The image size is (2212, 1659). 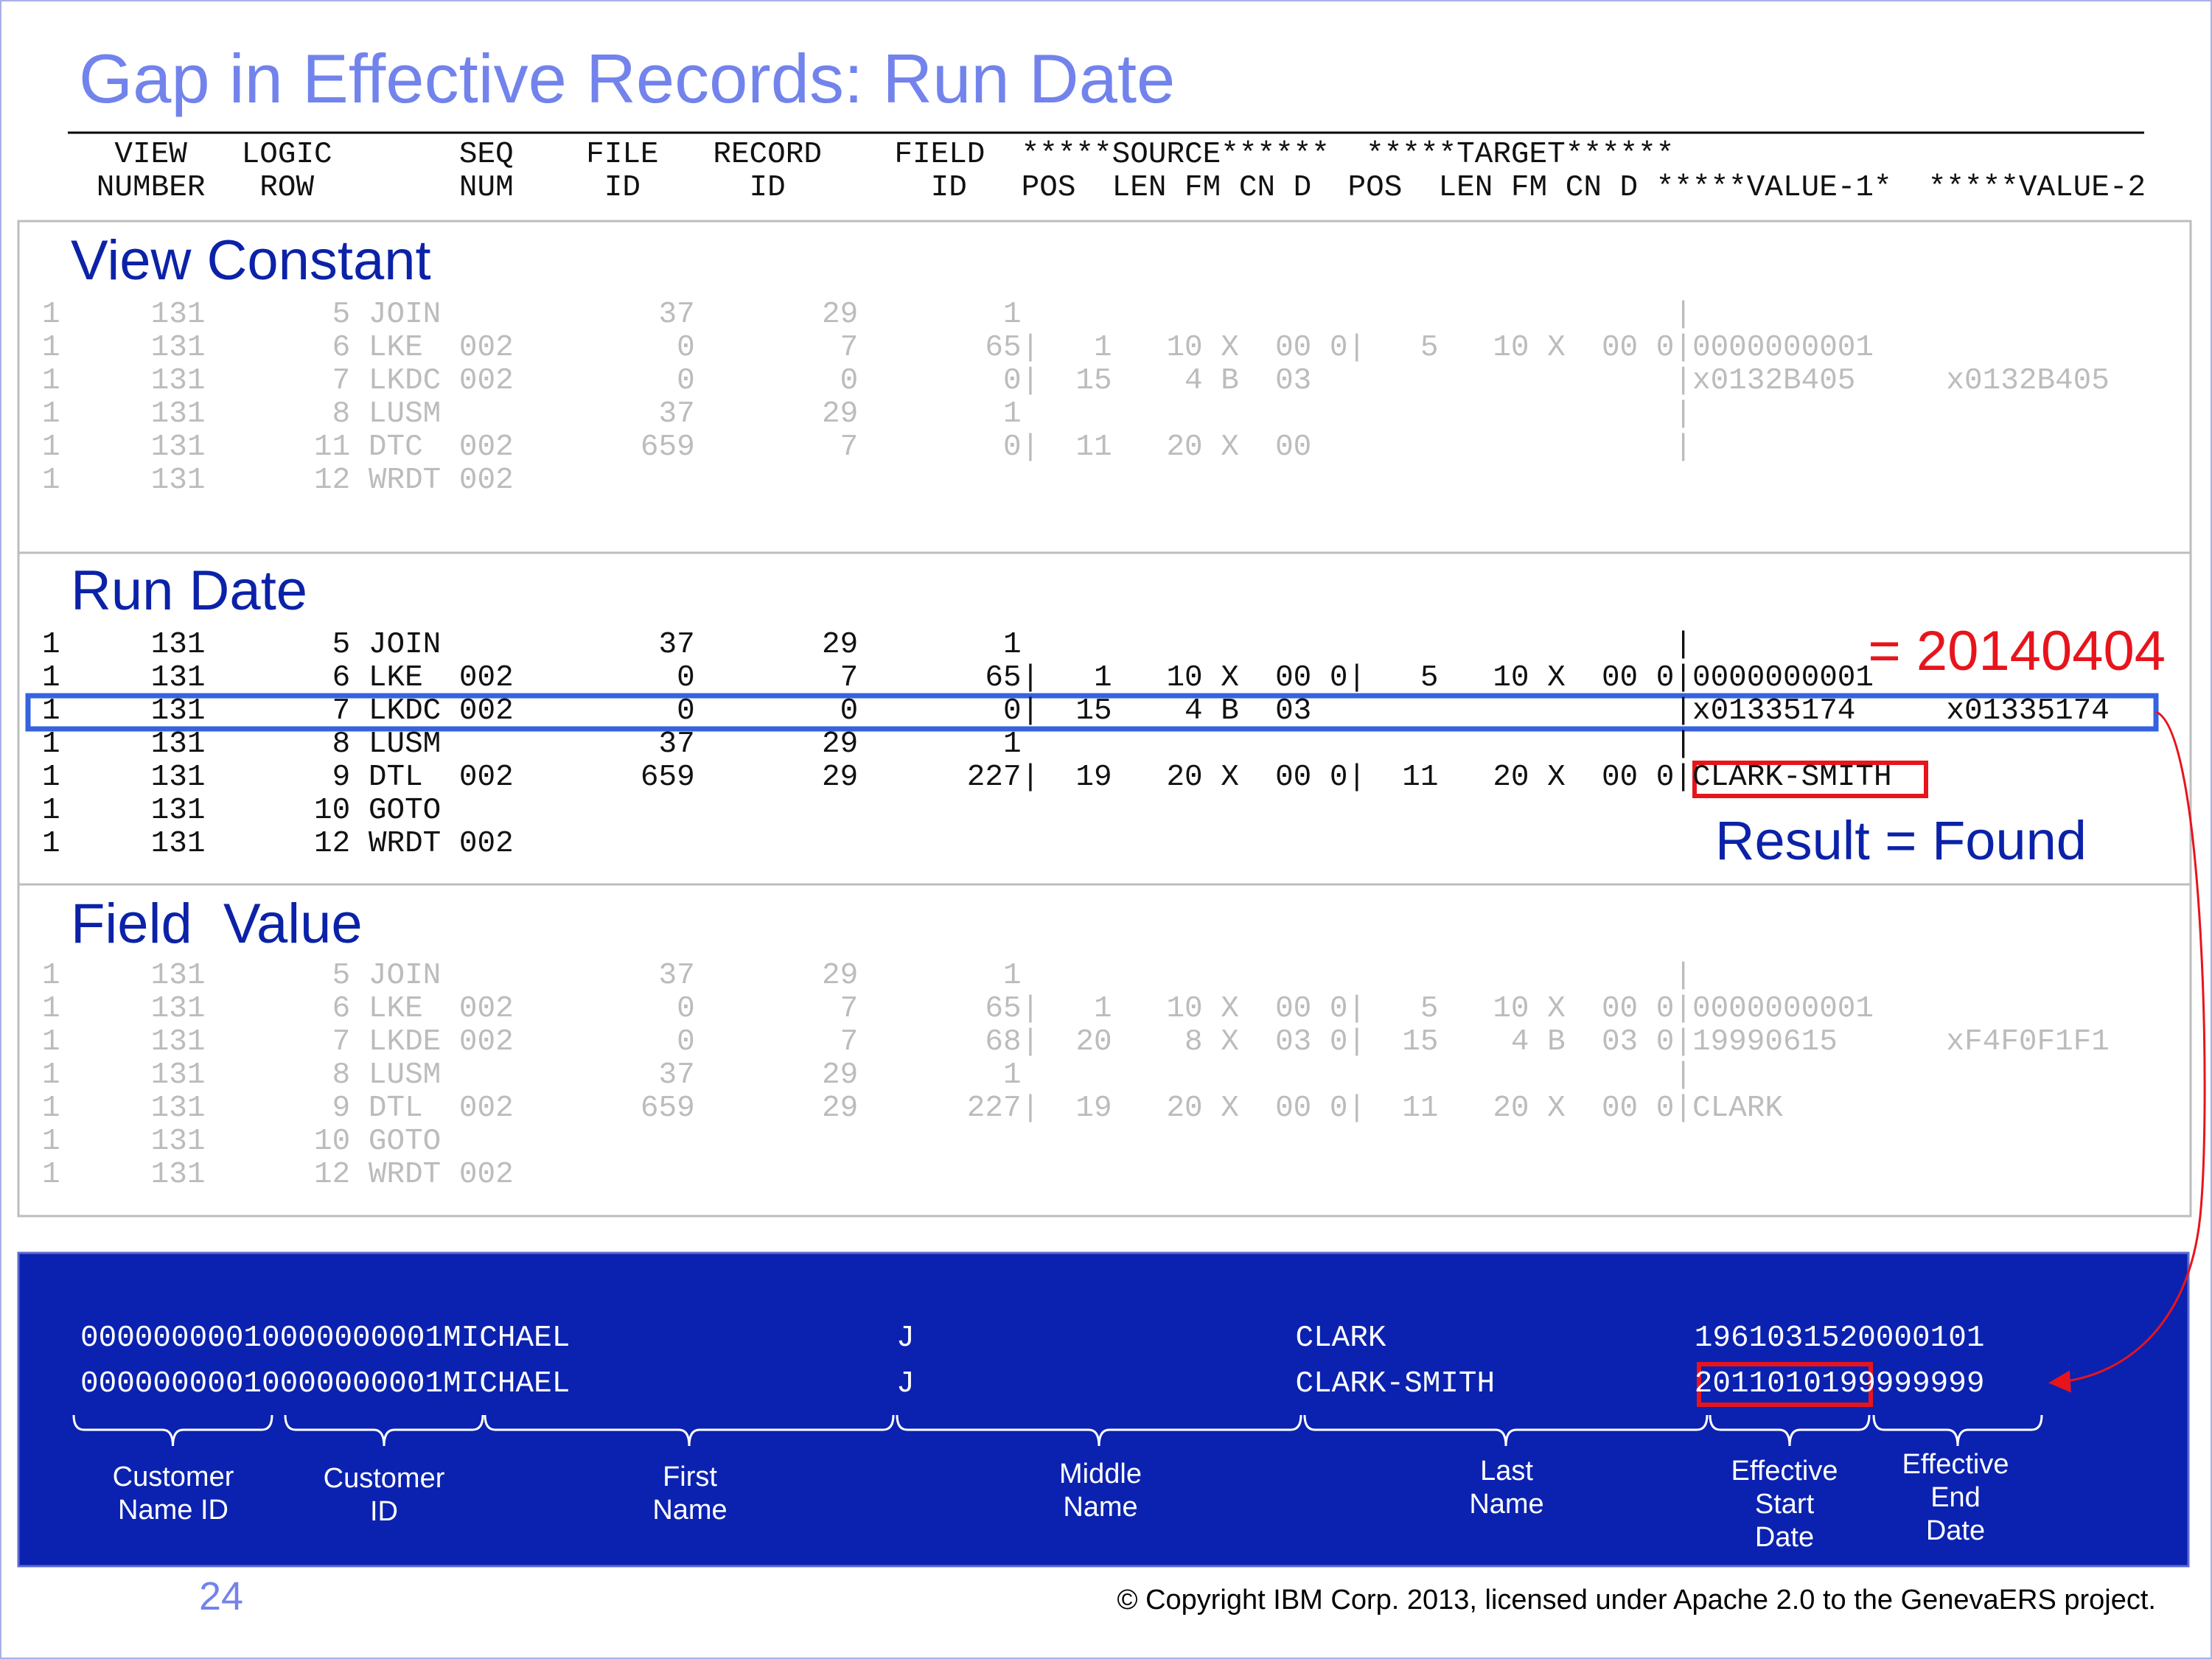 What do you see at coordinates (867, 447) in the screenshot?
I see `trace-row: 1 131 11 DTC 002 659 7 0| 11 20 X 00 |` at bounding box center [867, 447].